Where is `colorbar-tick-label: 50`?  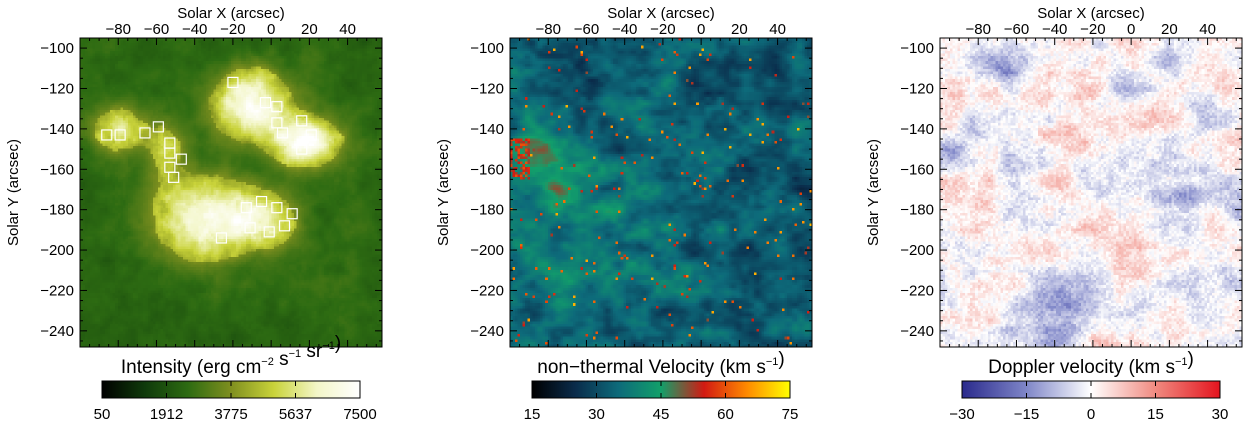 colorbar-tick-label: 50 is located at coordinates (102, 414).